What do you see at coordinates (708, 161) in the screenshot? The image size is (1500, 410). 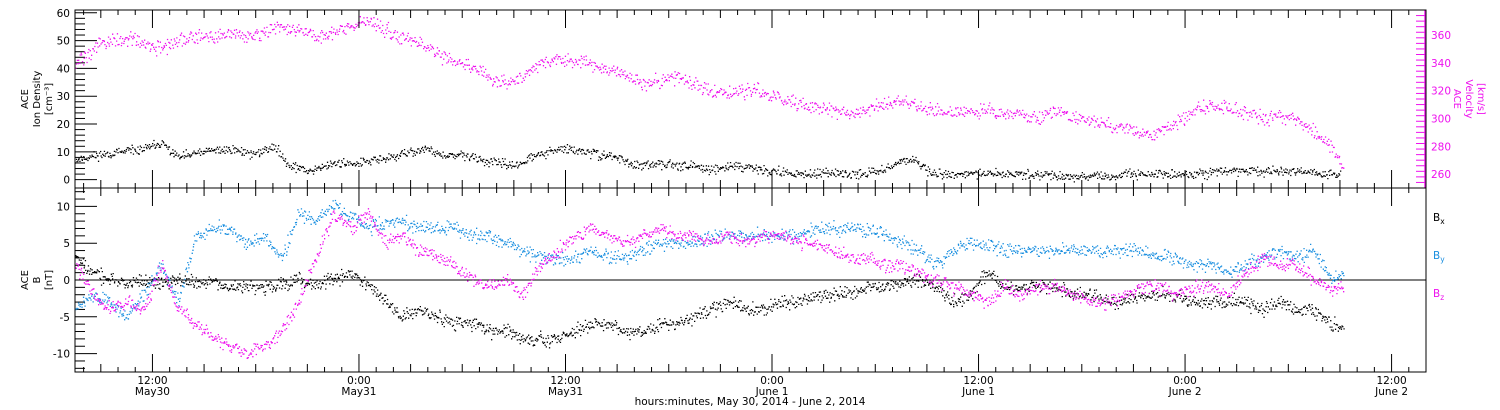 I see `density-data-points` at bounding box center [708, 161].